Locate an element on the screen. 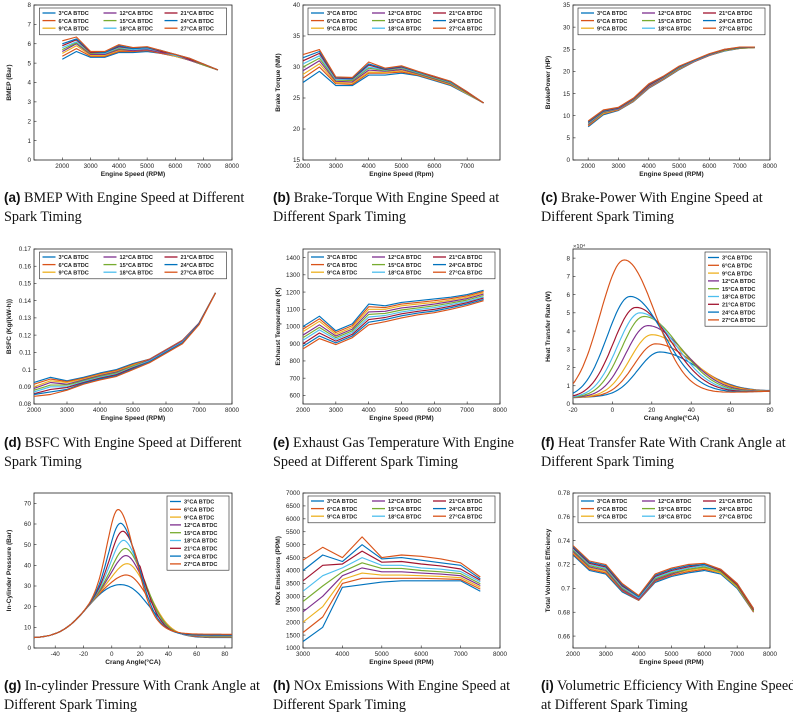 This screenshot has width=793, height=715. y-tick-label: 4 is located at coordinates (568, 331).